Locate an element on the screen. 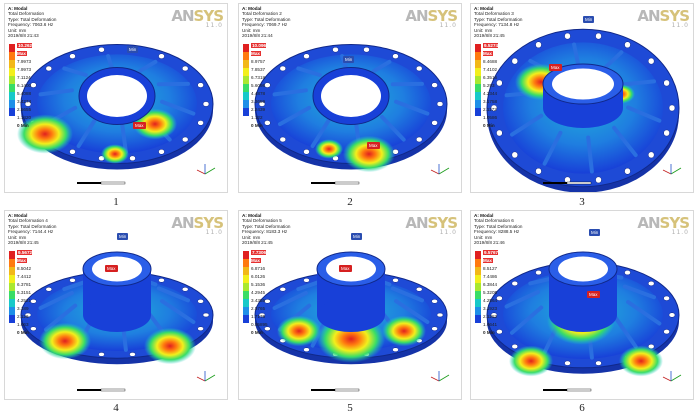 Image resolution: width=699 pixels, height=414 pixels. legend-value: 5.3151 is located at coordinates (24, 292).